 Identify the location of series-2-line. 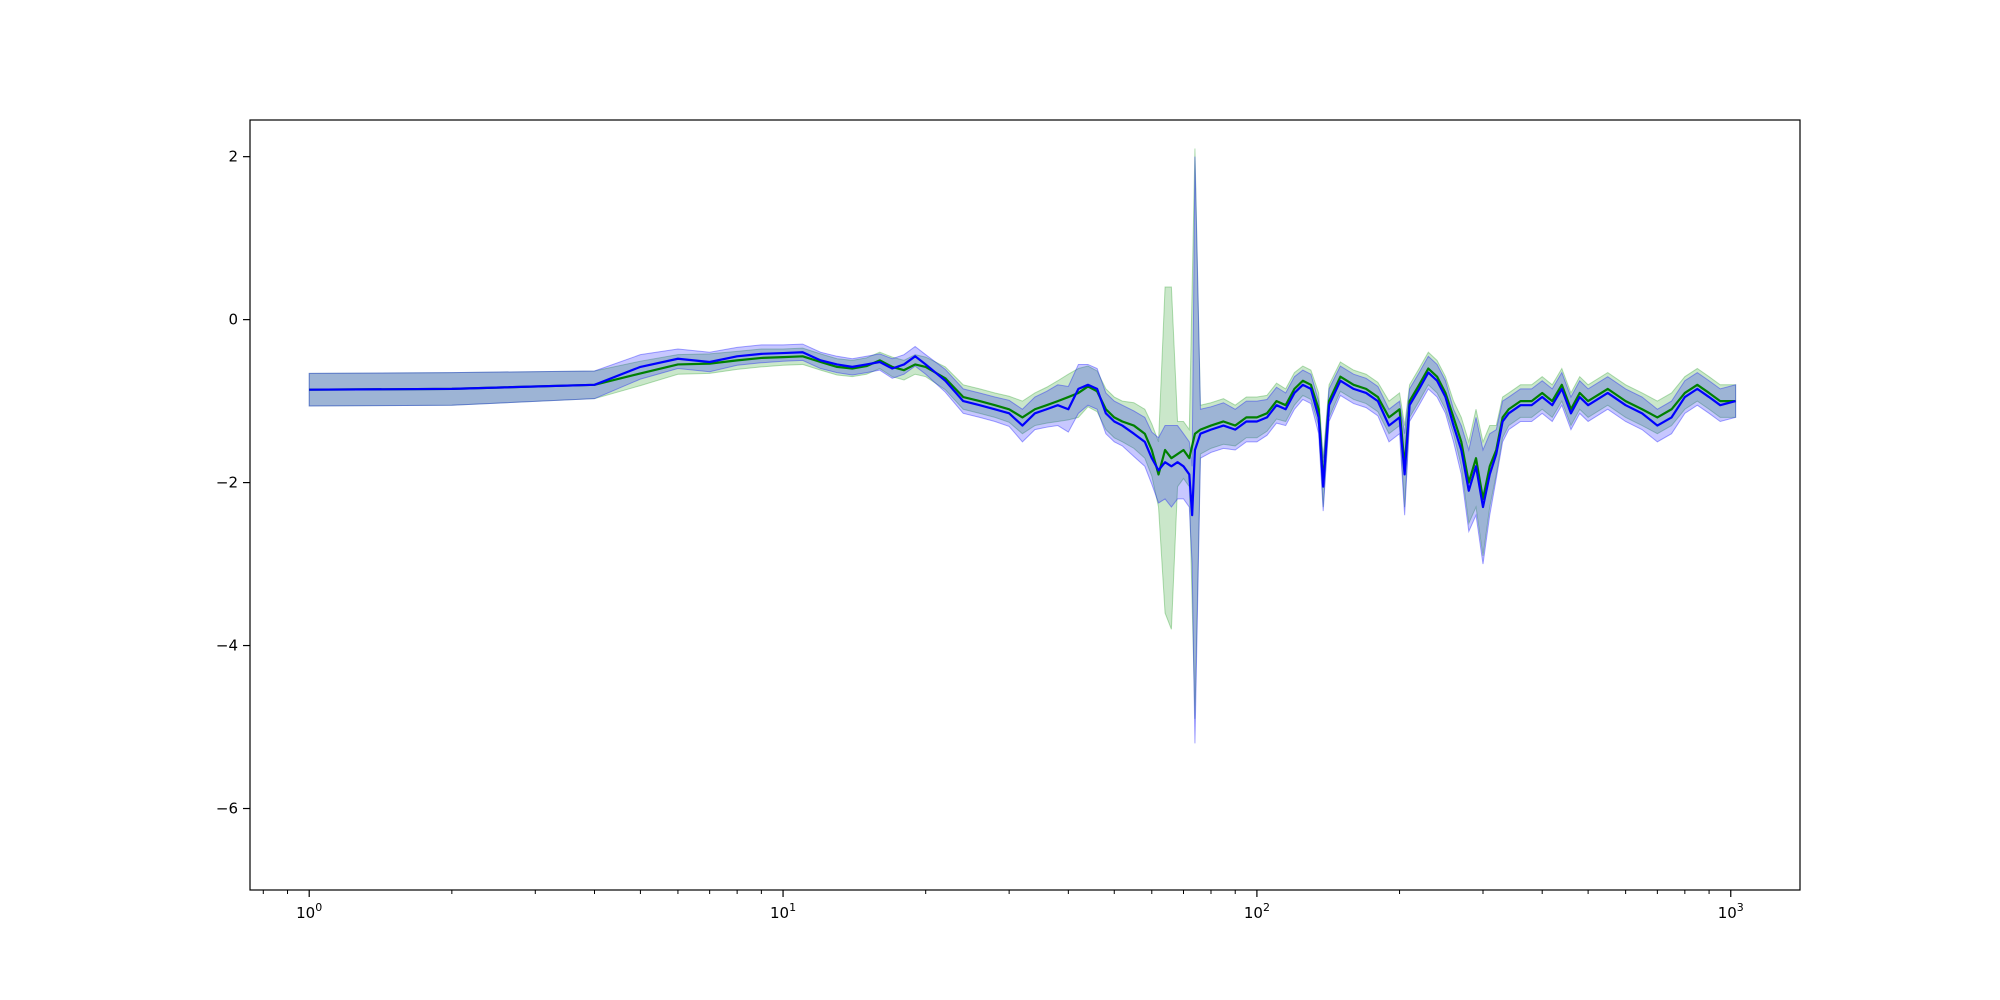
(1022, 434).